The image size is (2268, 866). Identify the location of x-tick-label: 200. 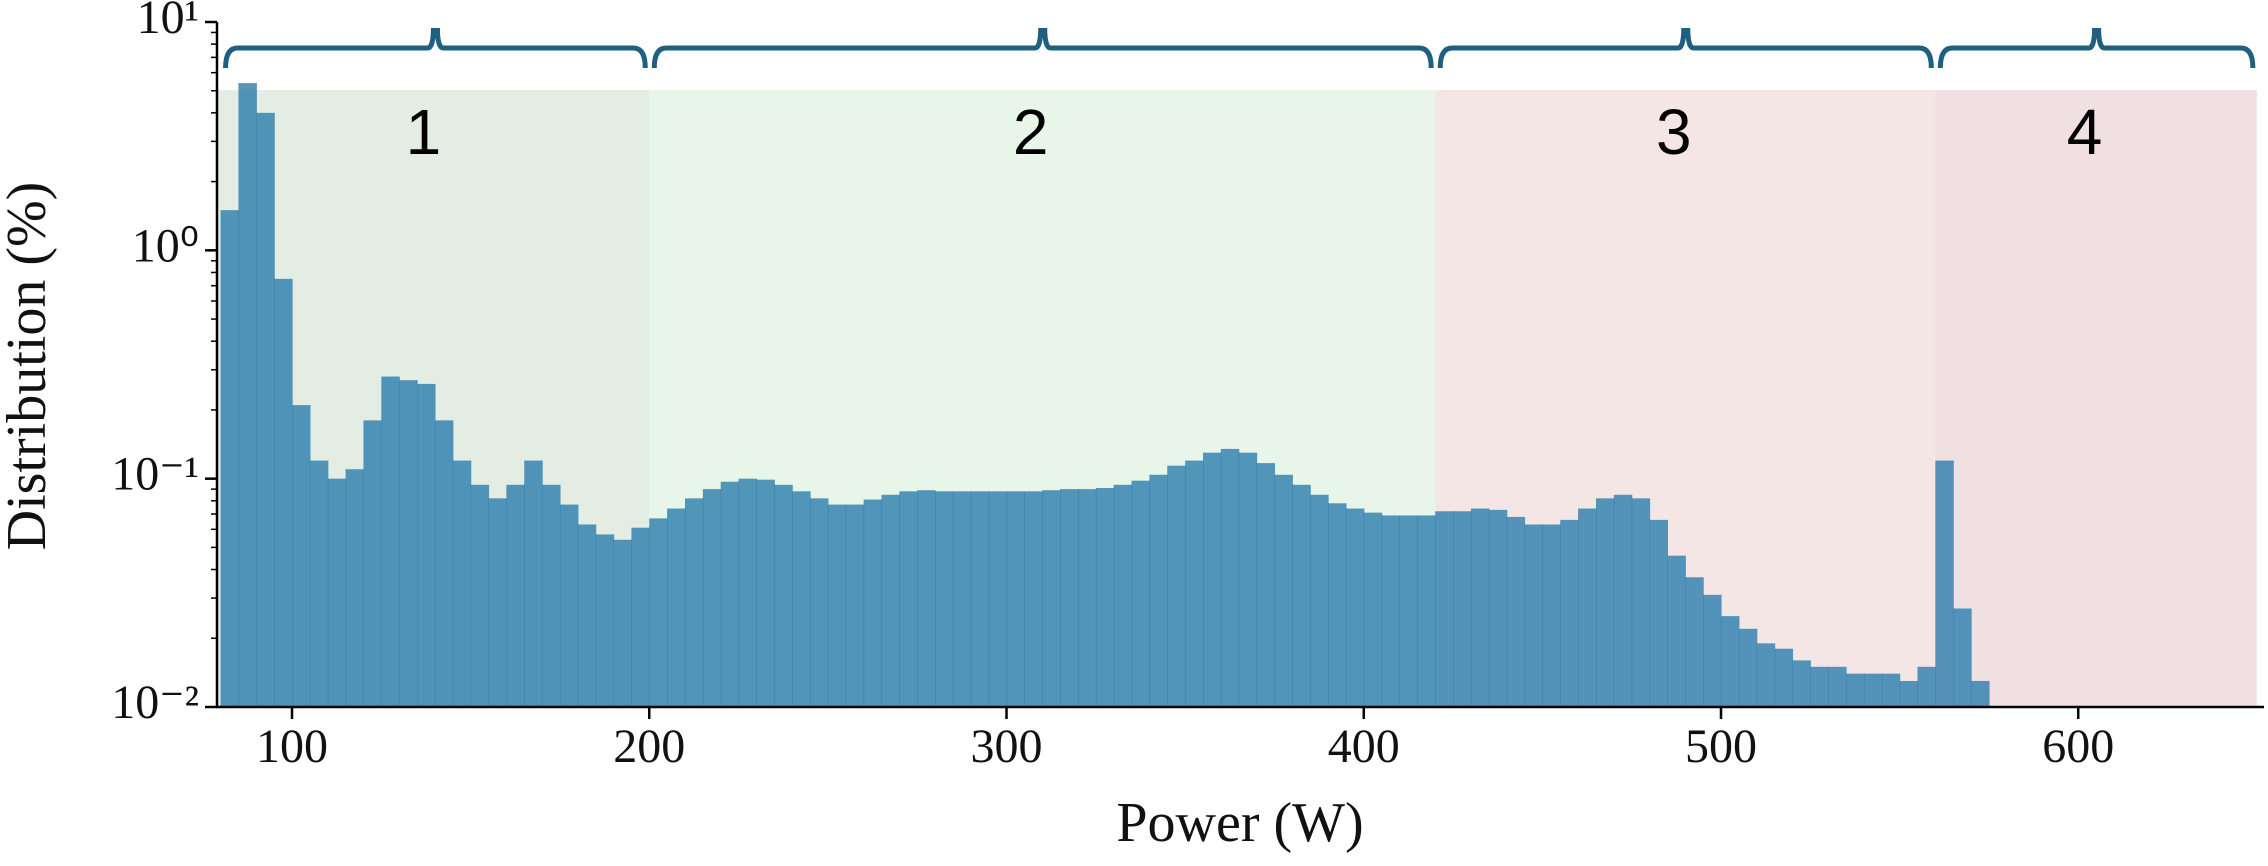
(649, 746).